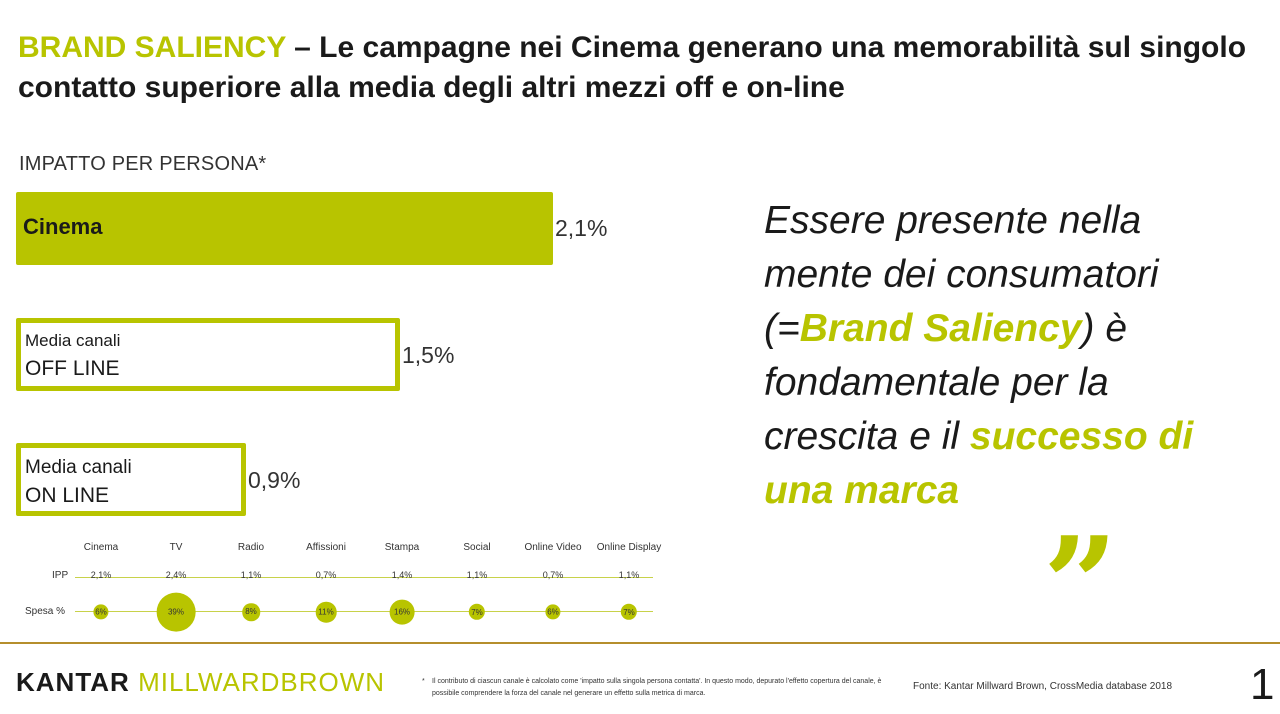 This screenshot has height=714, width=1280. What do you see at coordinates (101, 575) in the screenshot?
I see `ipp-value-cinema: 2,1%` at bounding box center [101, 575].